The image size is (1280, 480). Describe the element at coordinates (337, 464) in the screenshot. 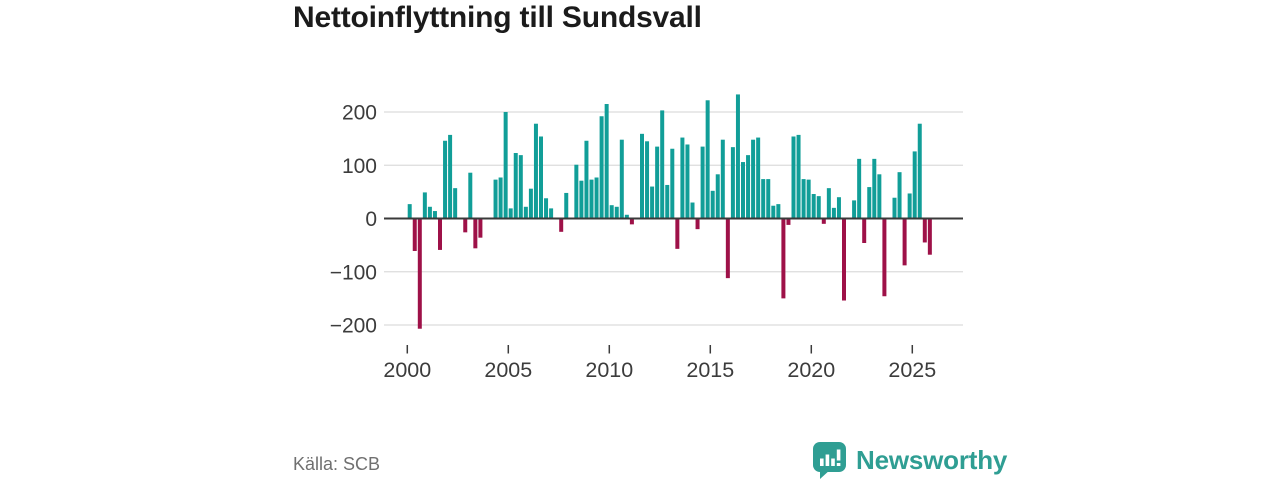

I see `source-label: Källa: SCB` at that location.